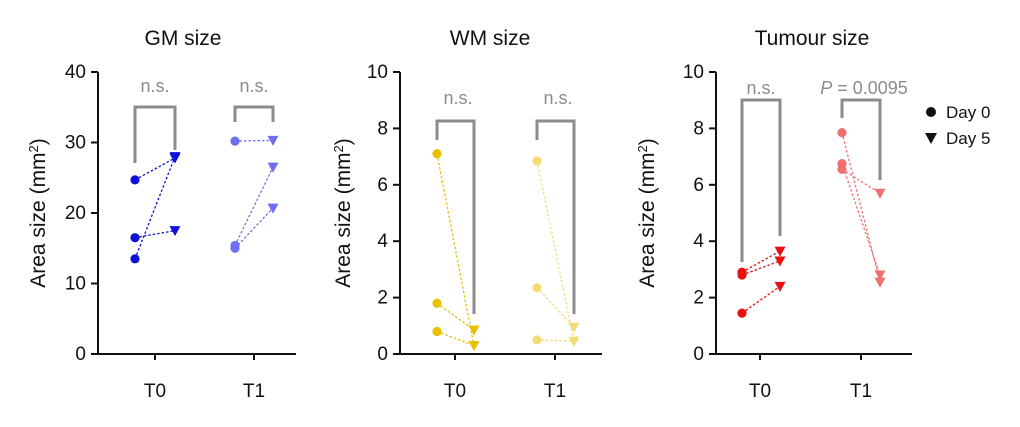 The height and width of the screenshot is (427, 1020). Describe the element at coordinates (75, 72) in the screenshot. I see `y-tick-label: 40` at that location.